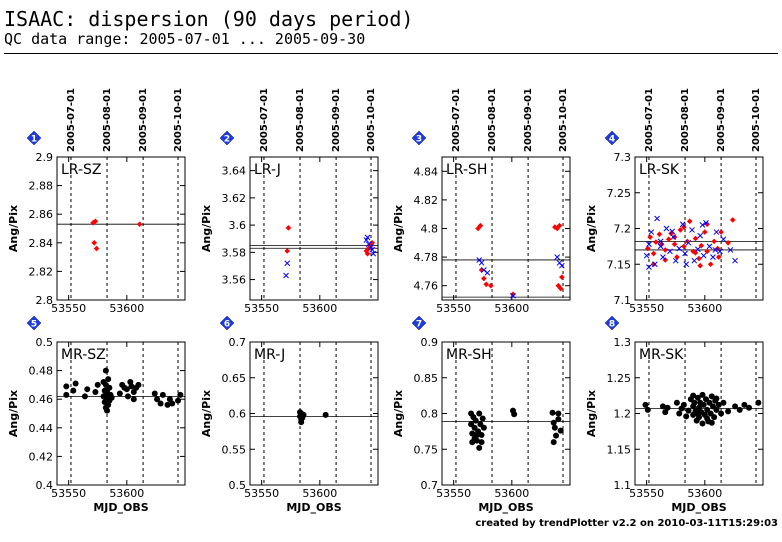 Image resolution: width=782 pixels, height=542 pixels. What do you see at coordinates (45, 157) in the screenshot?
I see `y-tick-label: 2.9` at bounding box center [45, 157].